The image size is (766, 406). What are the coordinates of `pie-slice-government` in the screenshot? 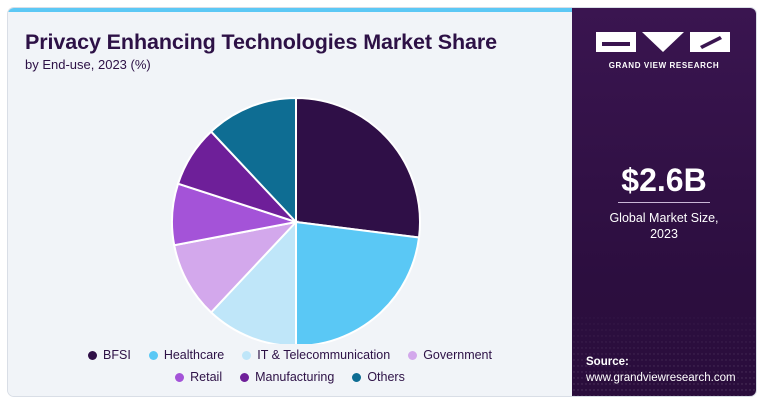 It's located at (236, 267).